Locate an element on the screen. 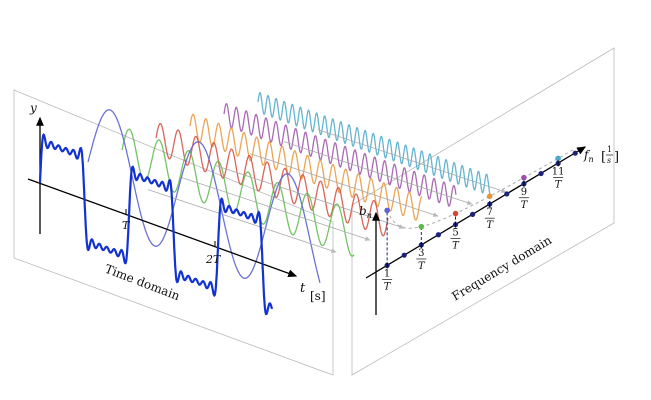 The width and height of the screenshot is (651, 400). f-axis-unit-close: ] is located at coordinates (616, 157).